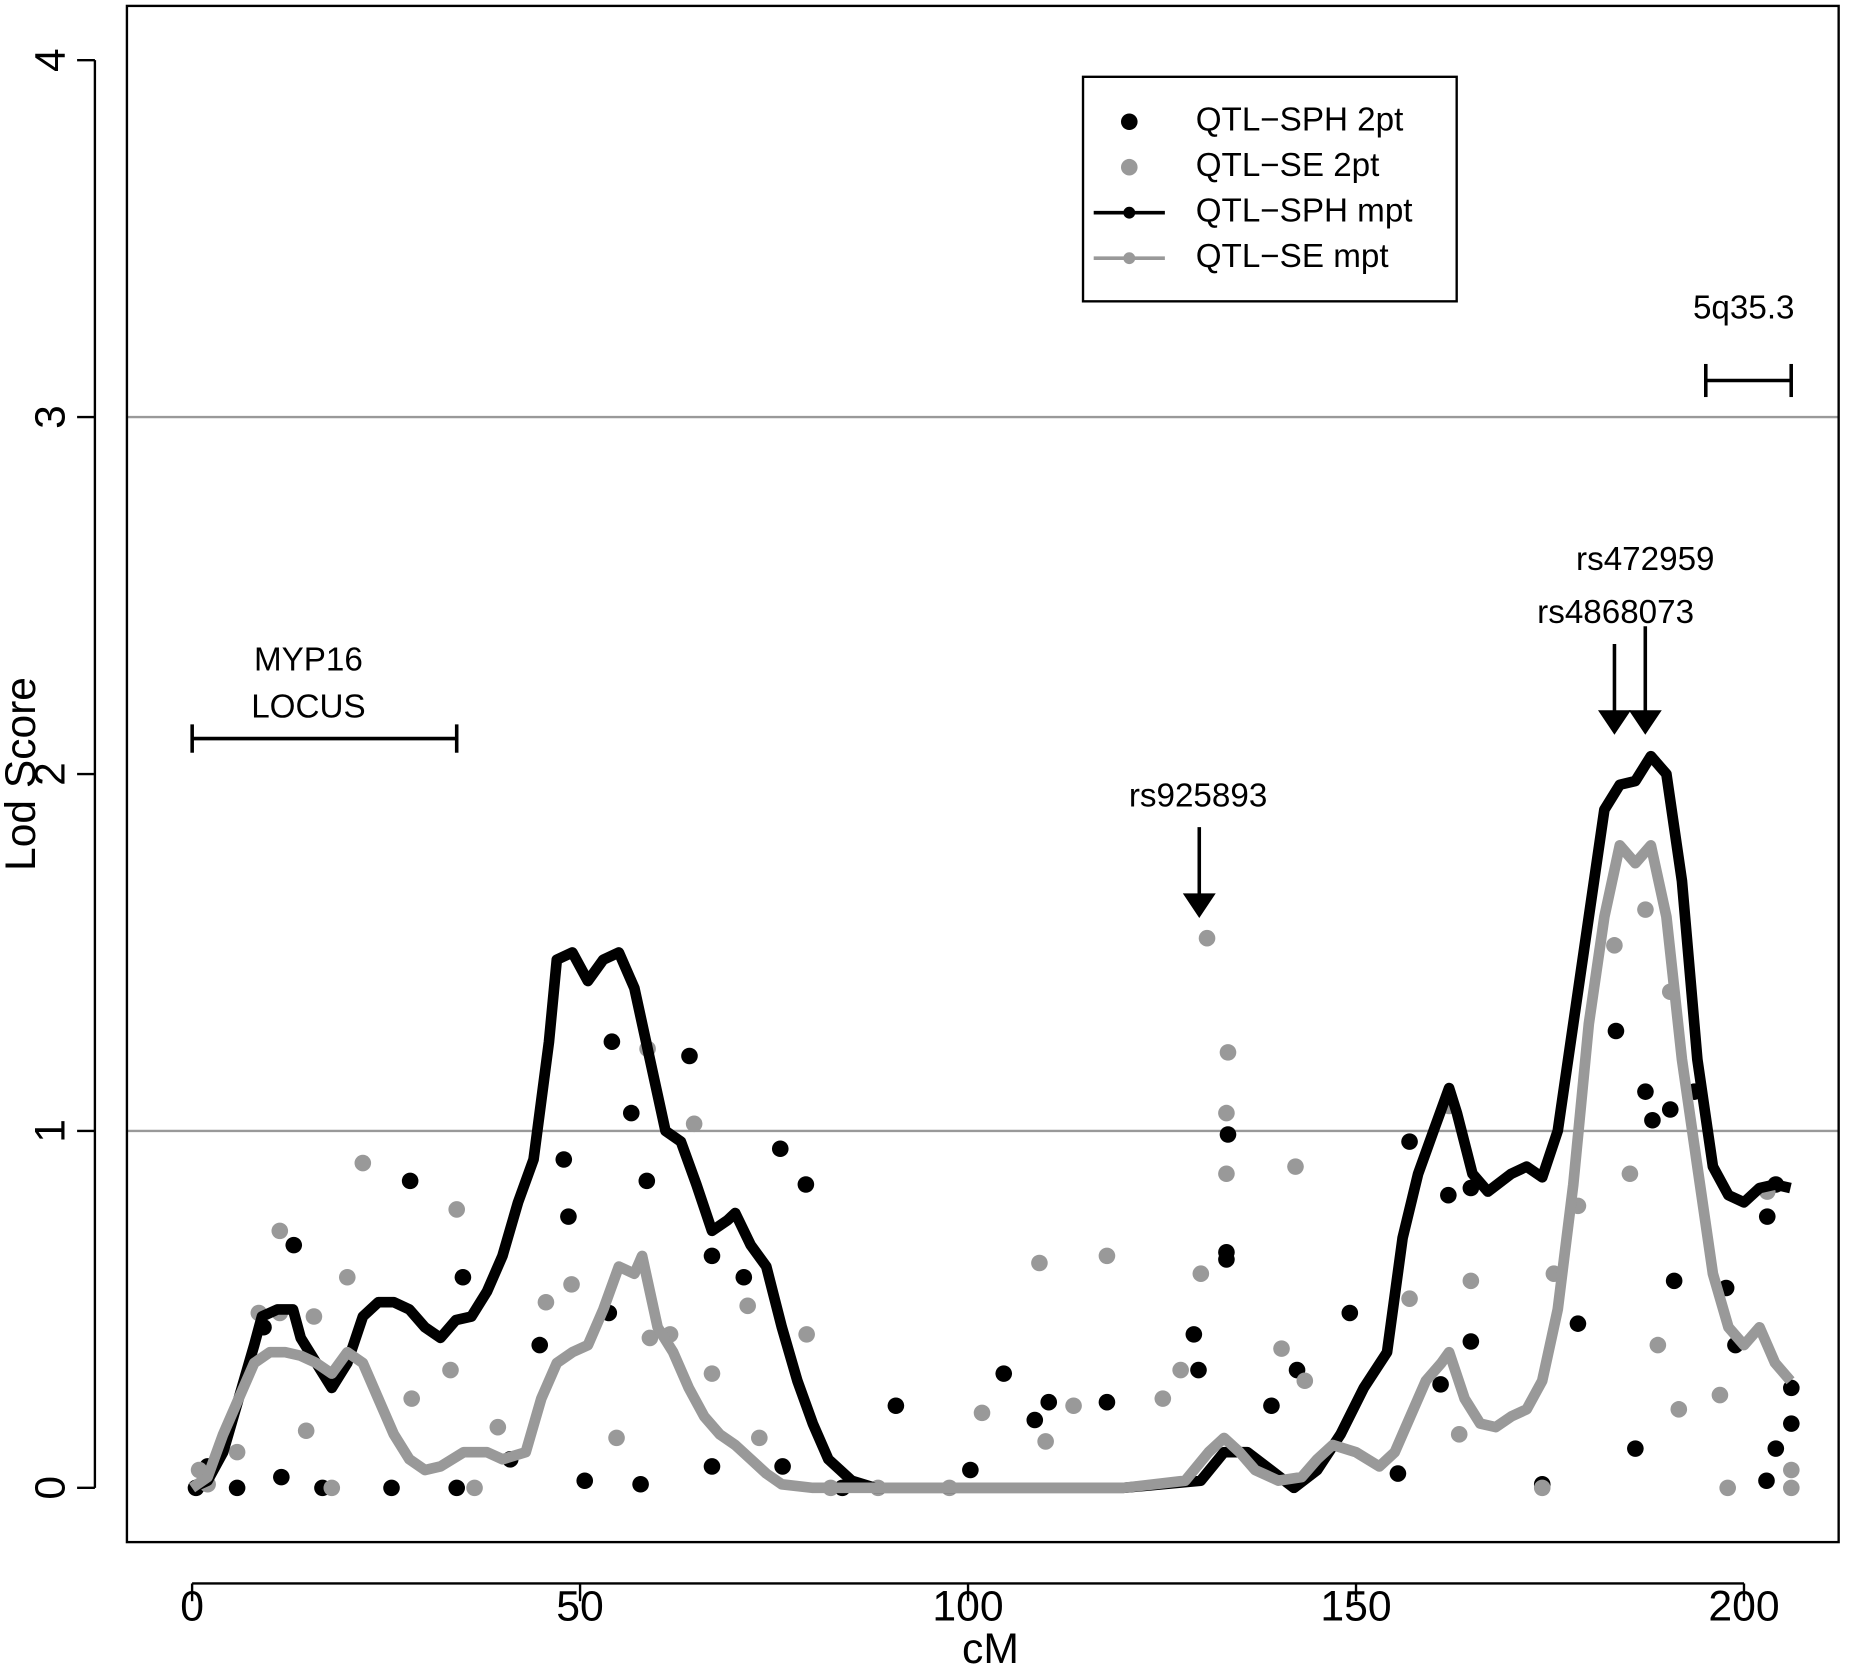 This screenshot has width=1860, height=1678. Describe the element at coordinates (1304, 210) in the screenshot. I see `legend-label: QTL−SPH mpt` at that location.